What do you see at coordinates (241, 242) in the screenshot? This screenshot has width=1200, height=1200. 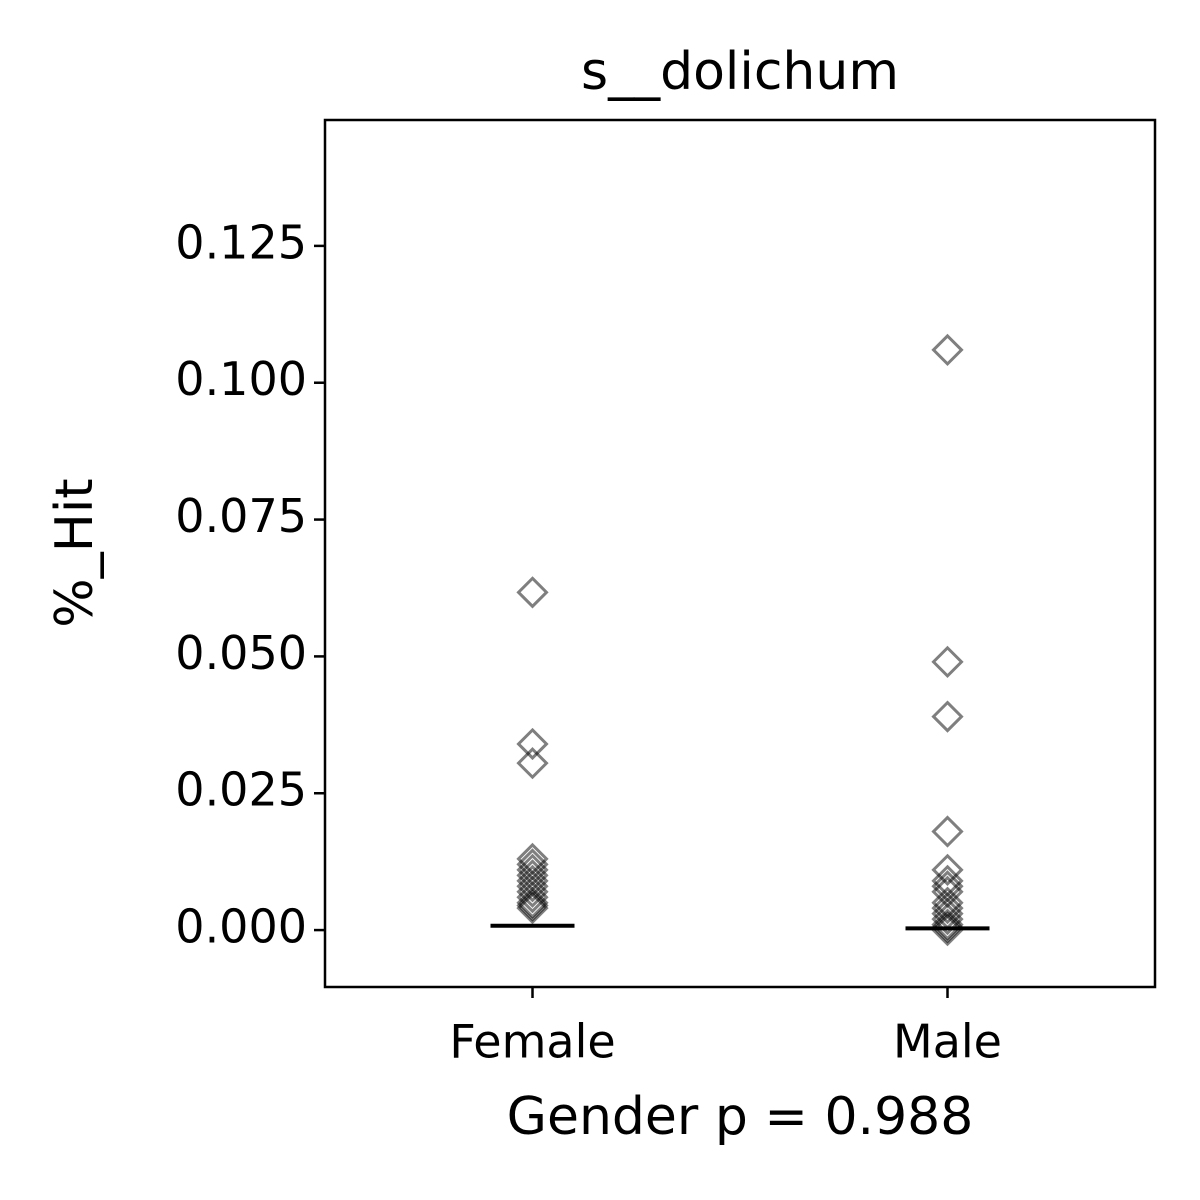 I see `y-tick-label: 0.125` at bounding box center [241, 242].